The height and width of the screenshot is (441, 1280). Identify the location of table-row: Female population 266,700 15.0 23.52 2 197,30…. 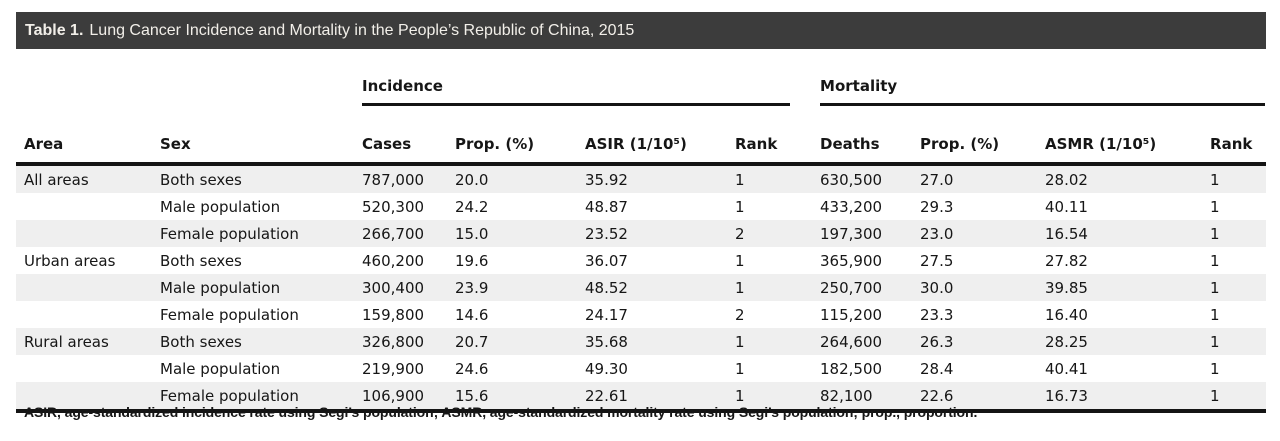
(641, 233).